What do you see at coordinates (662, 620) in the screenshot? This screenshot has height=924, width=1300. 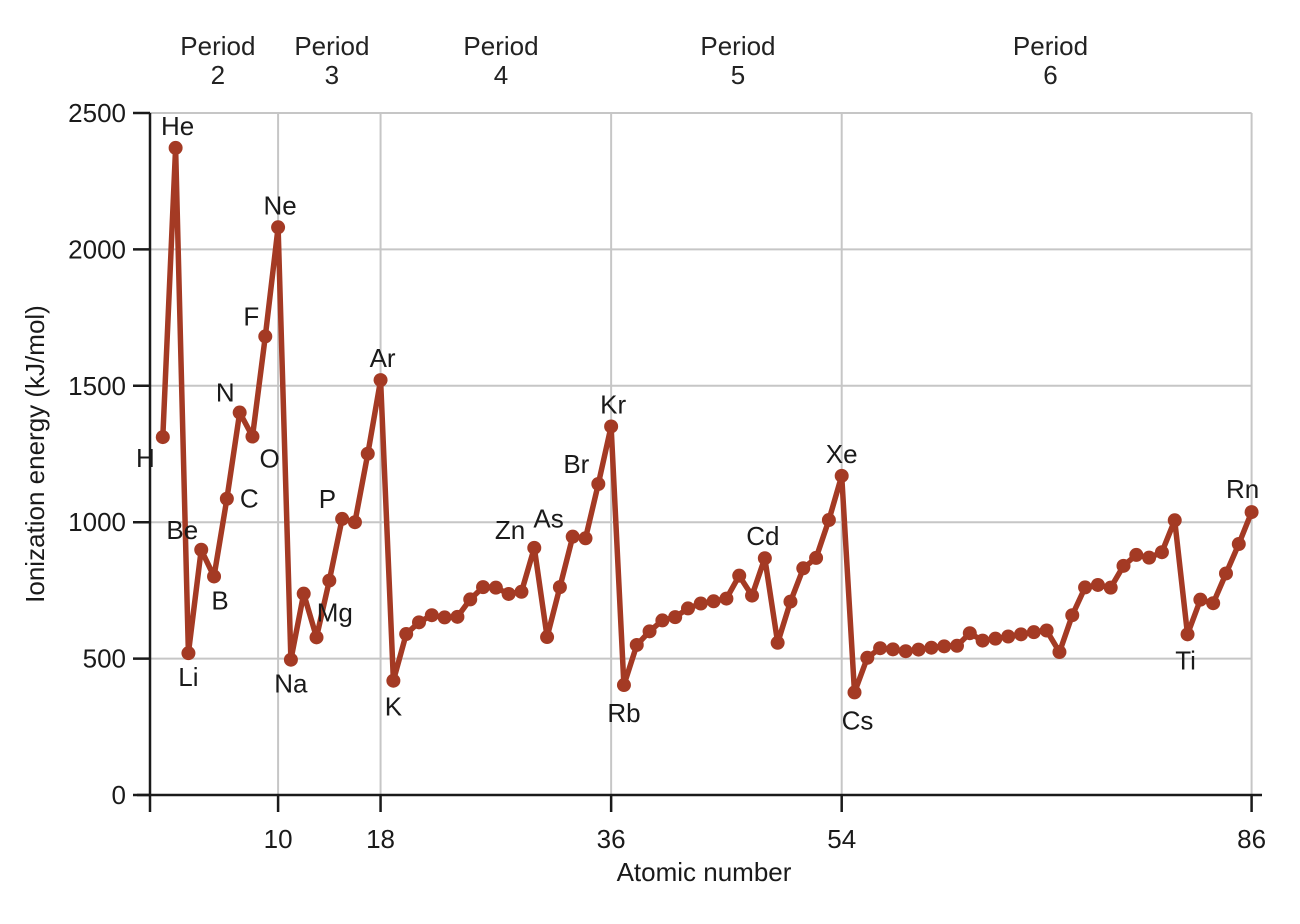 I see `data-point-zr` at bounding box center [662, 620].